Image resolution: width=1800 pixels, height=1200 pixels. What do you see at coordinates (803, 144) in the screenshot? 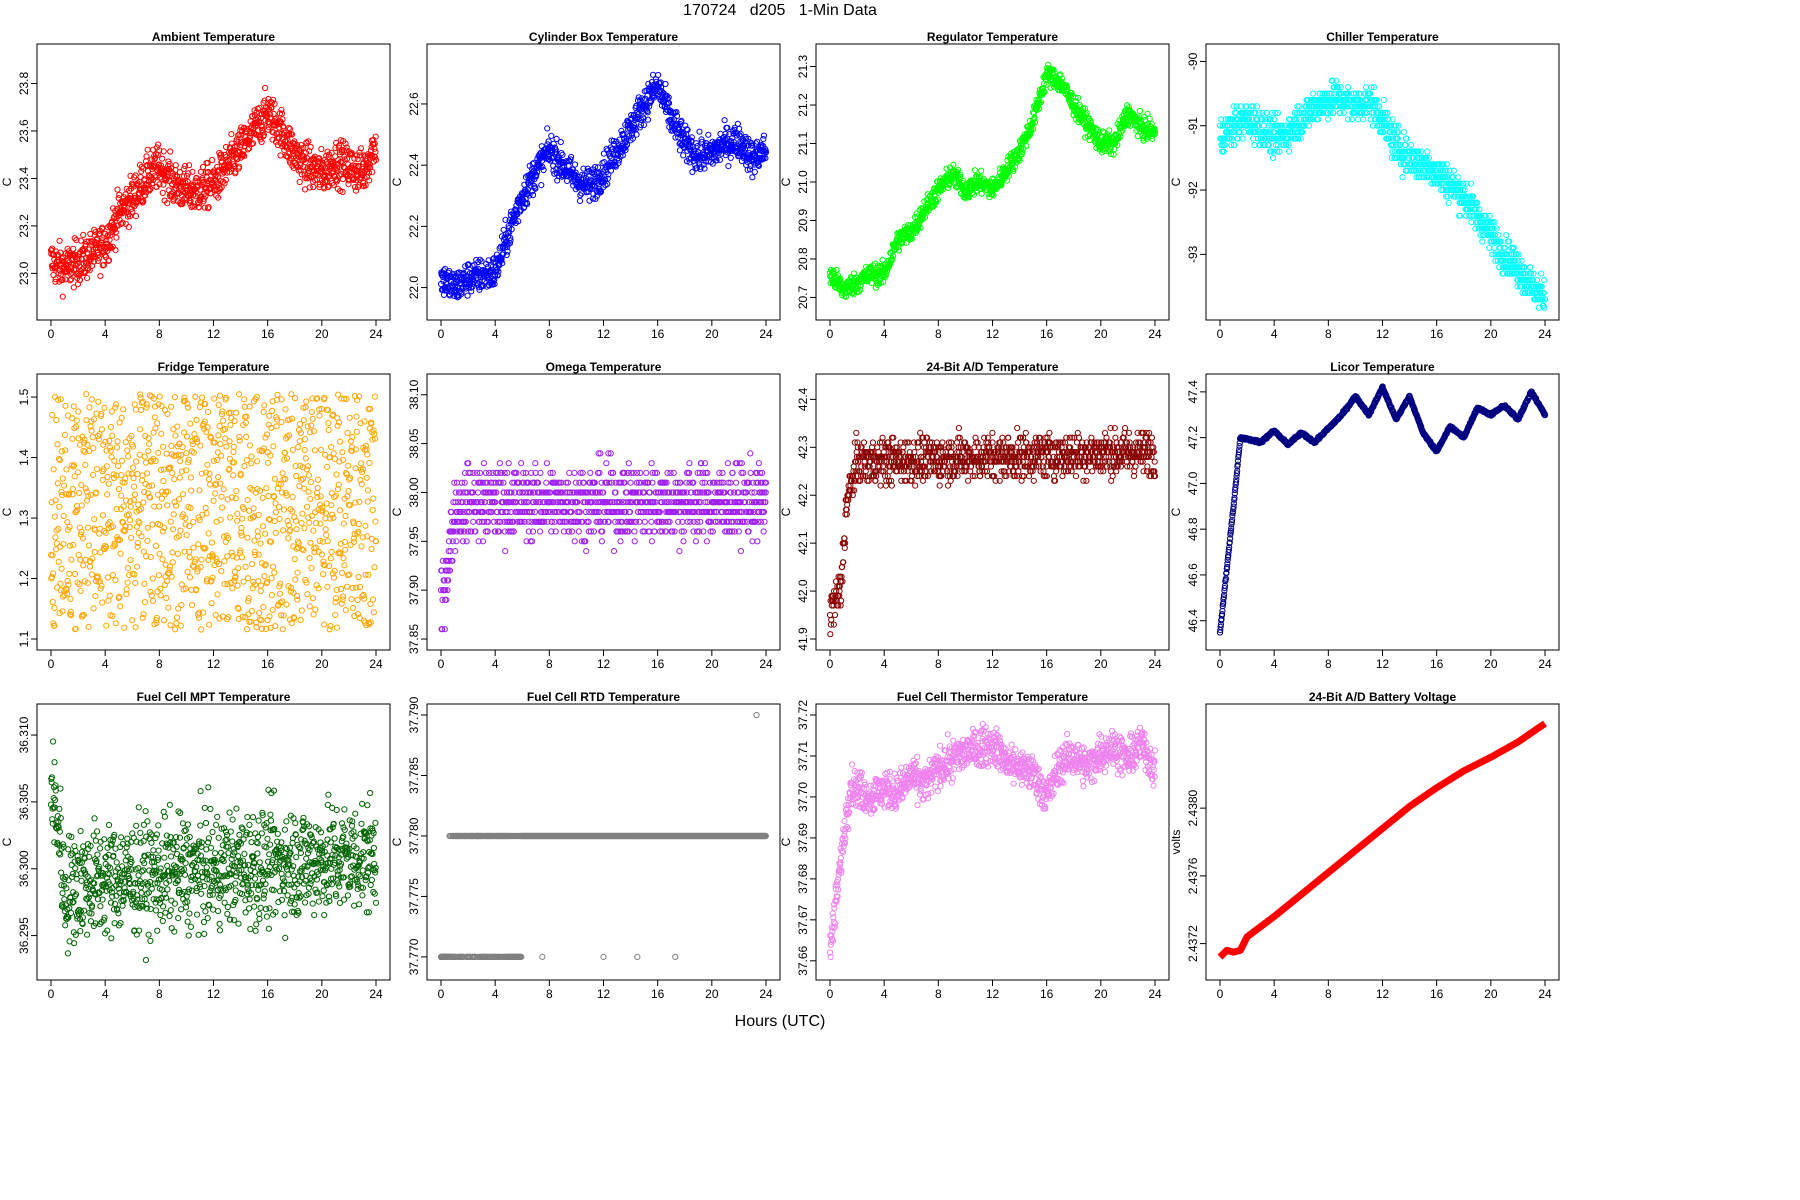
I see `y-tick-label: 21.1` at bounding box center [803, 144].